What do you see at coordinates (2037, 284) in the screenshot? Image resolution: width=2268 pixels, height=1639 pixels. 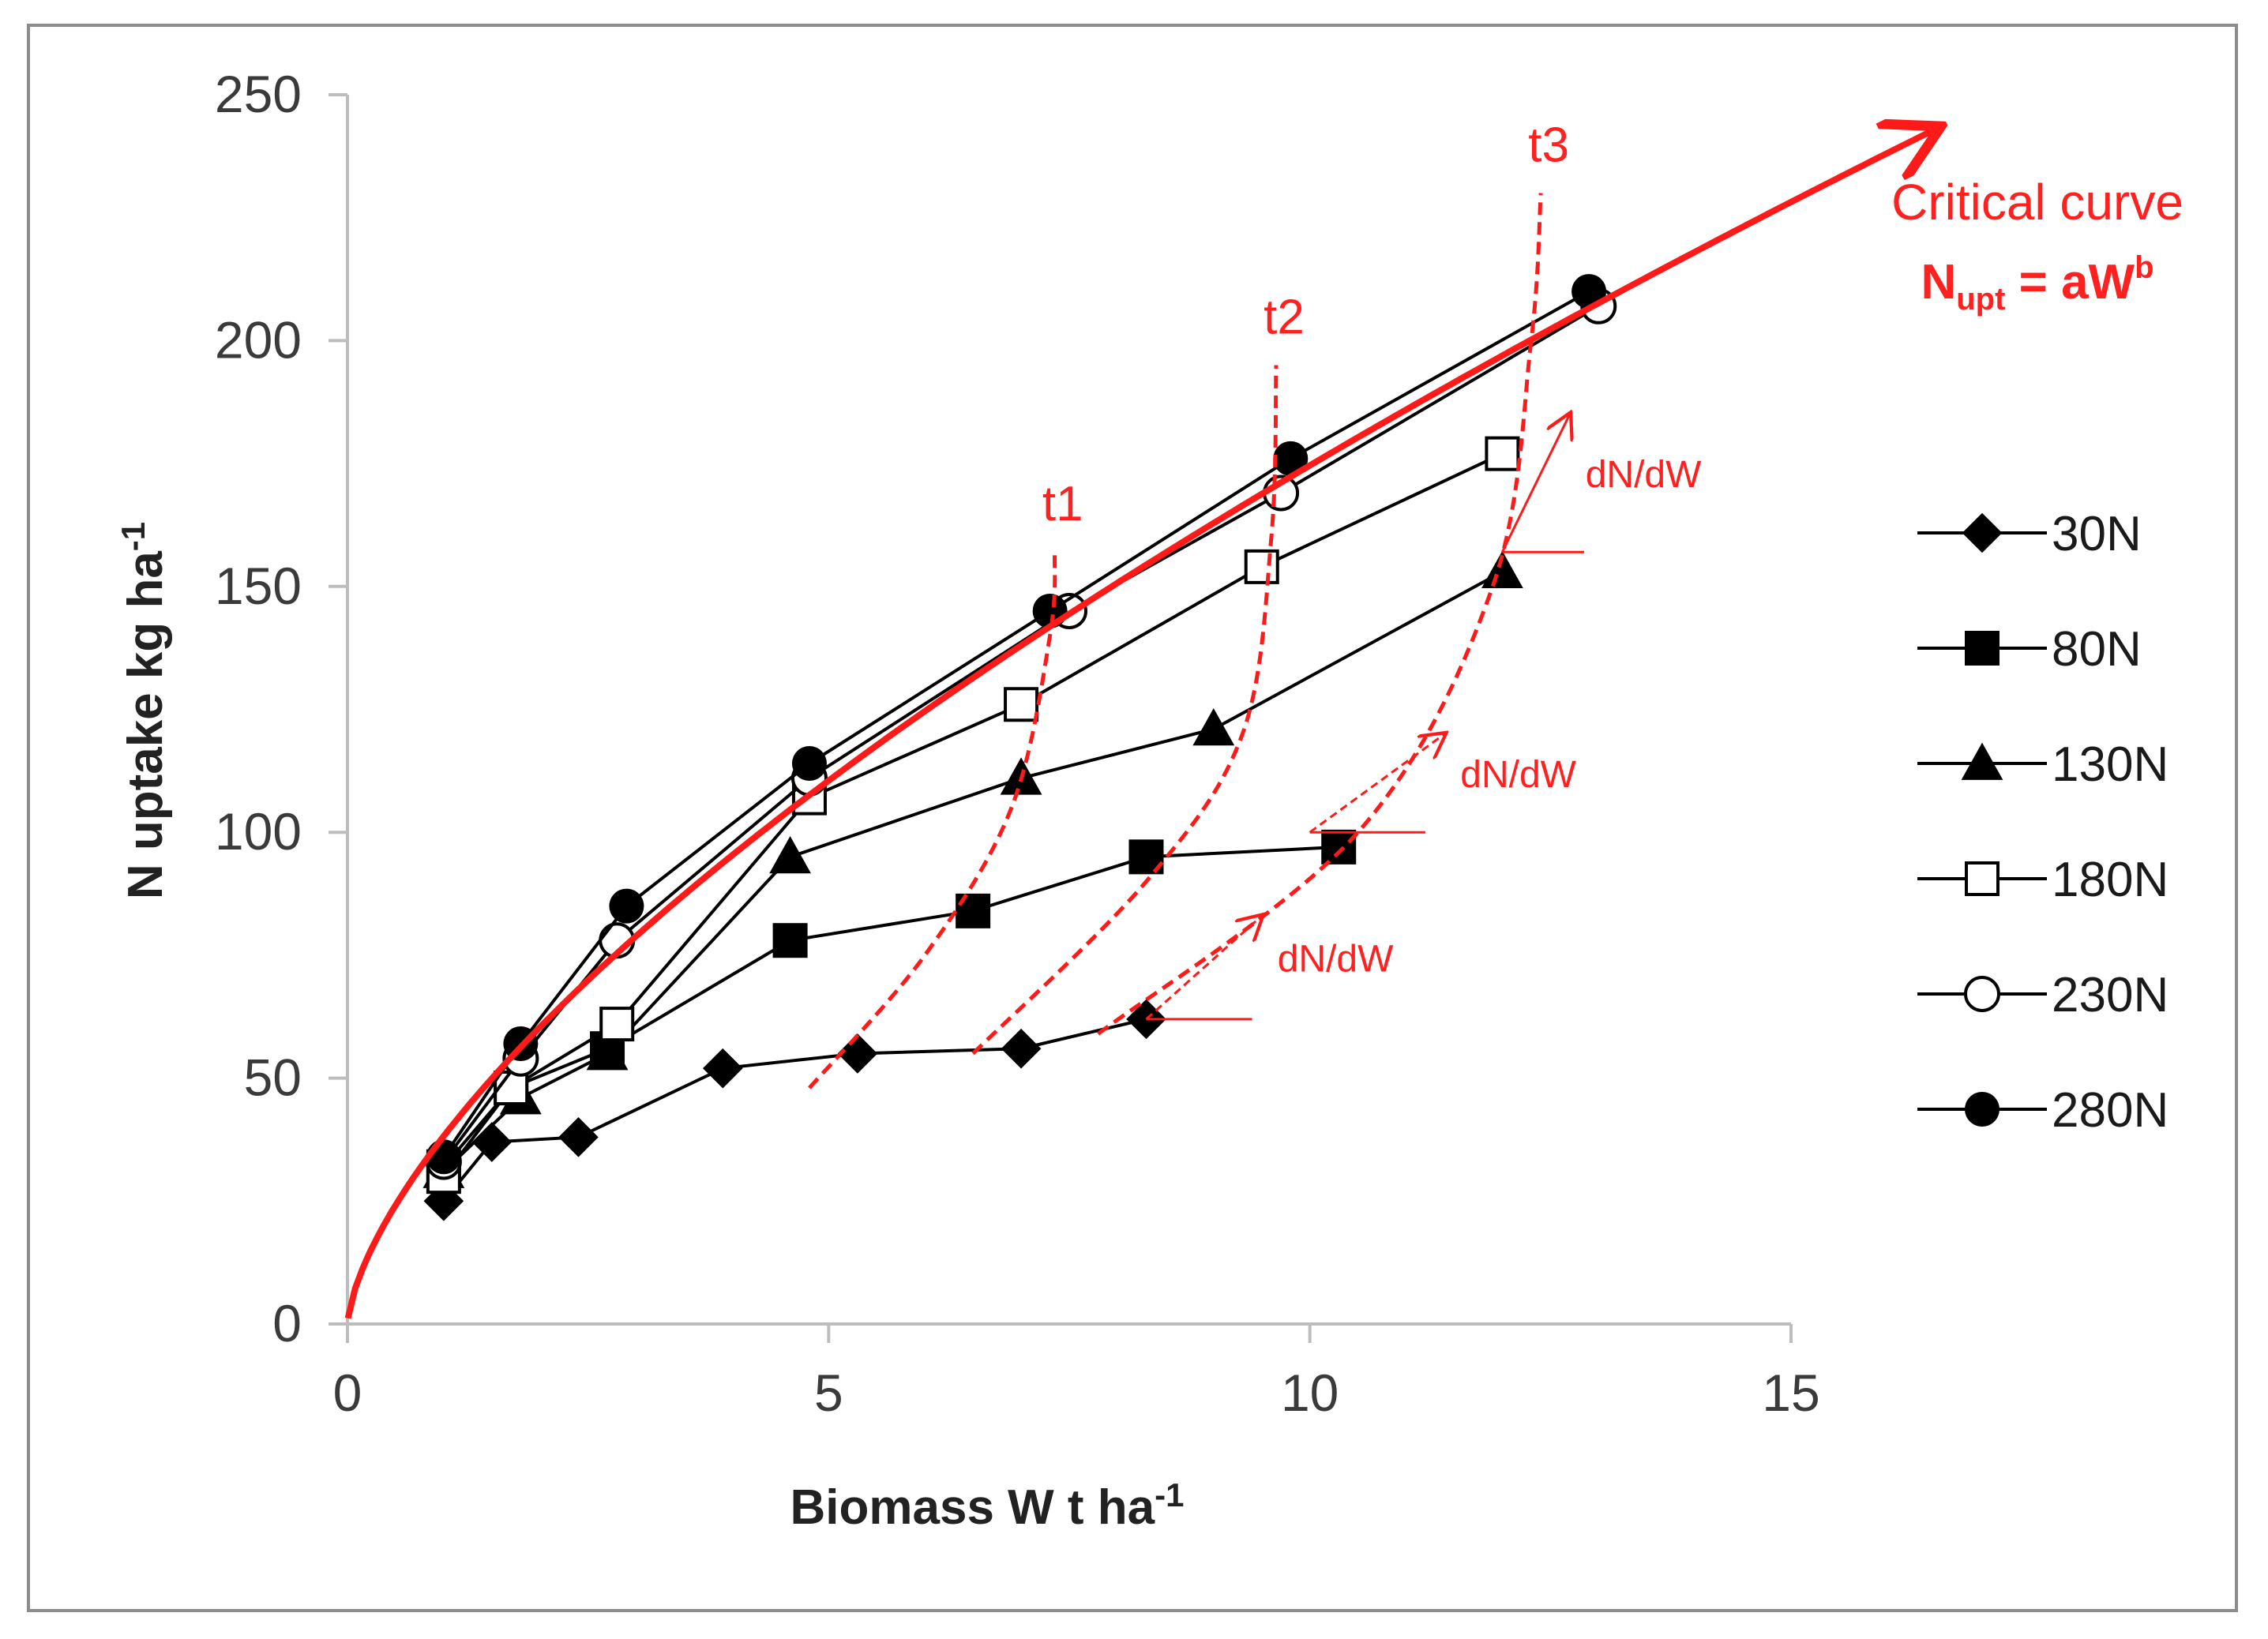 I see `critical-curve-equation: Nupt = aWb` at bounding box center [2037, 284].